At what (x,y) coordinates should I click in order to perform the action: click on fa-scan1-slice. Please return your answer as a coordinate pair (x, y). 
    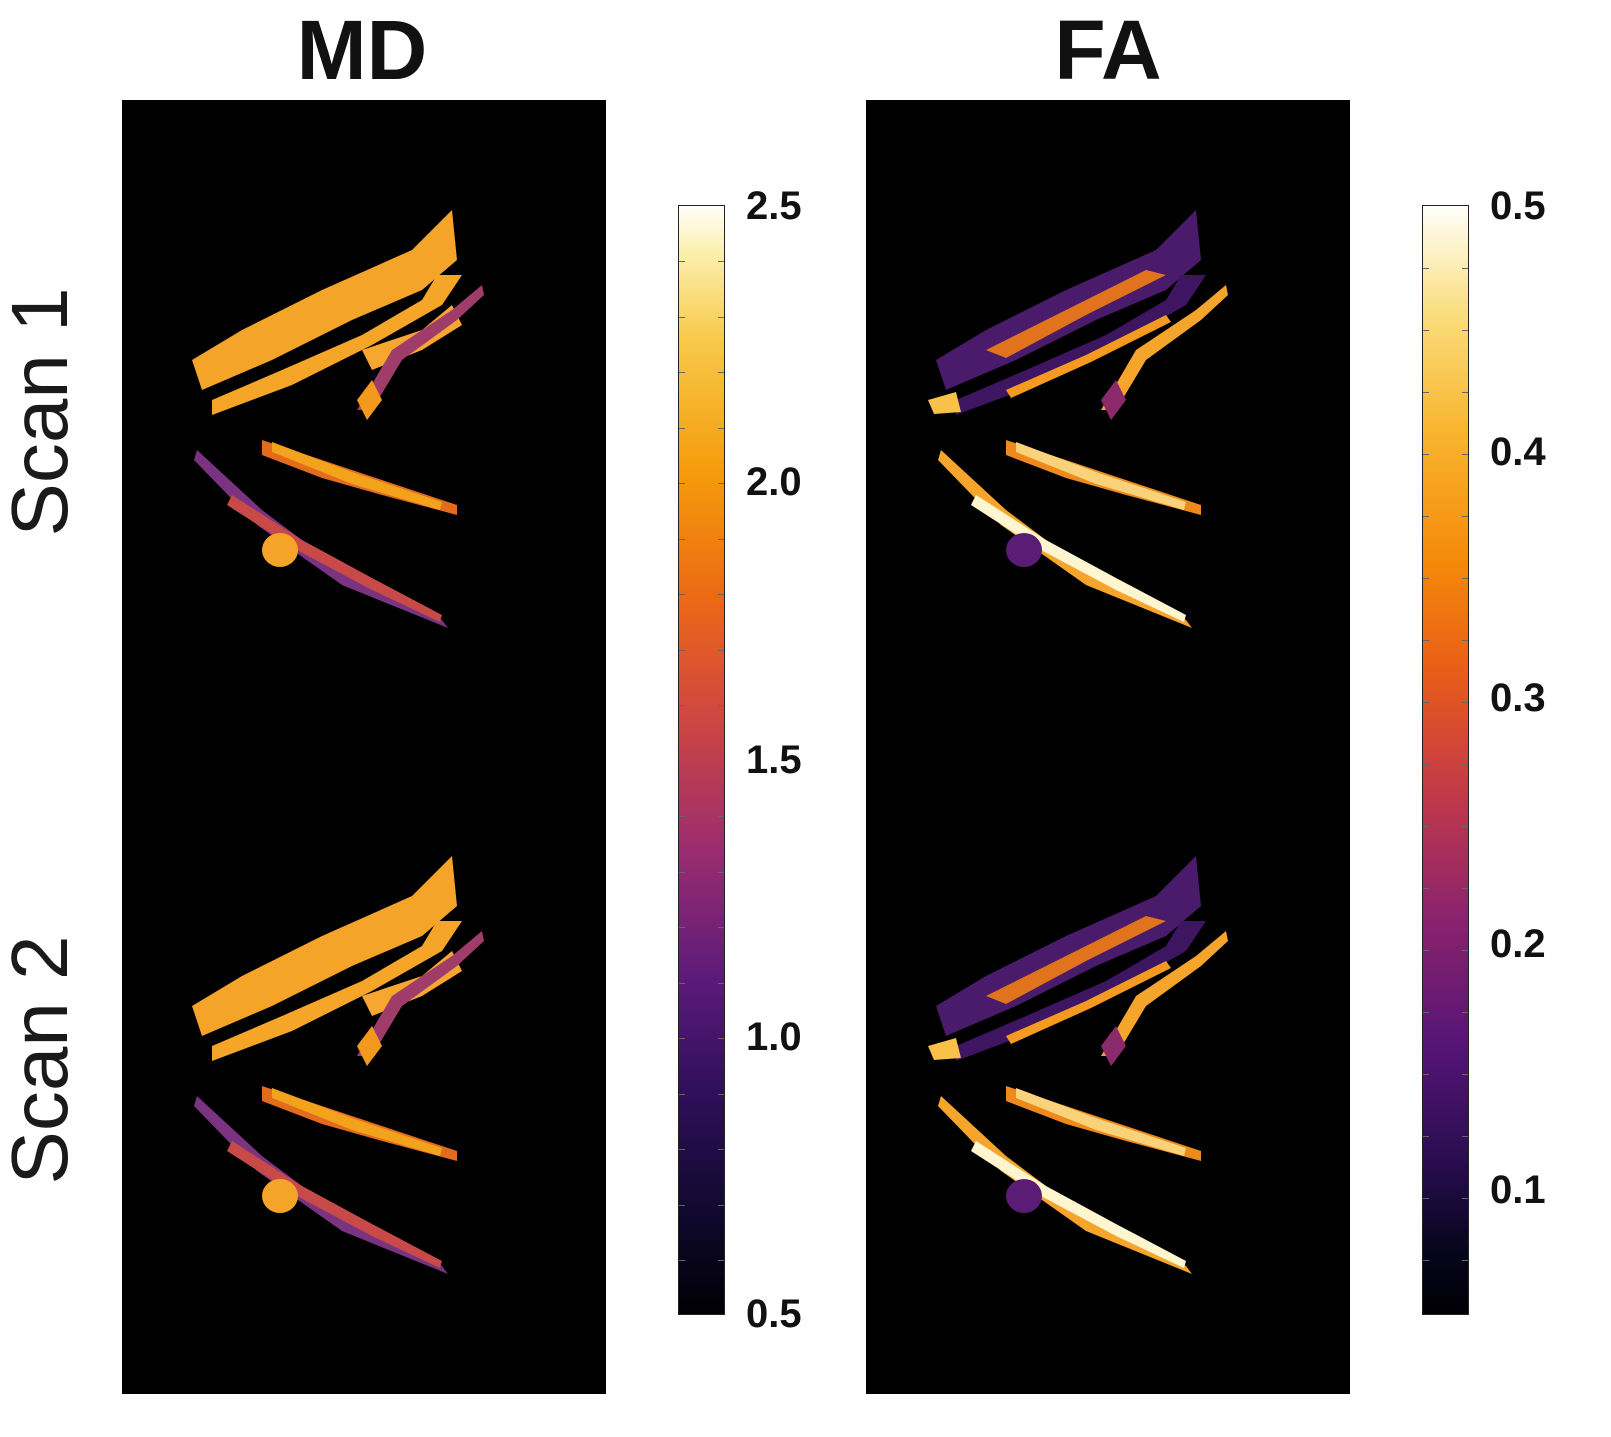
    Looking at the image, I should click on (1078, 419).